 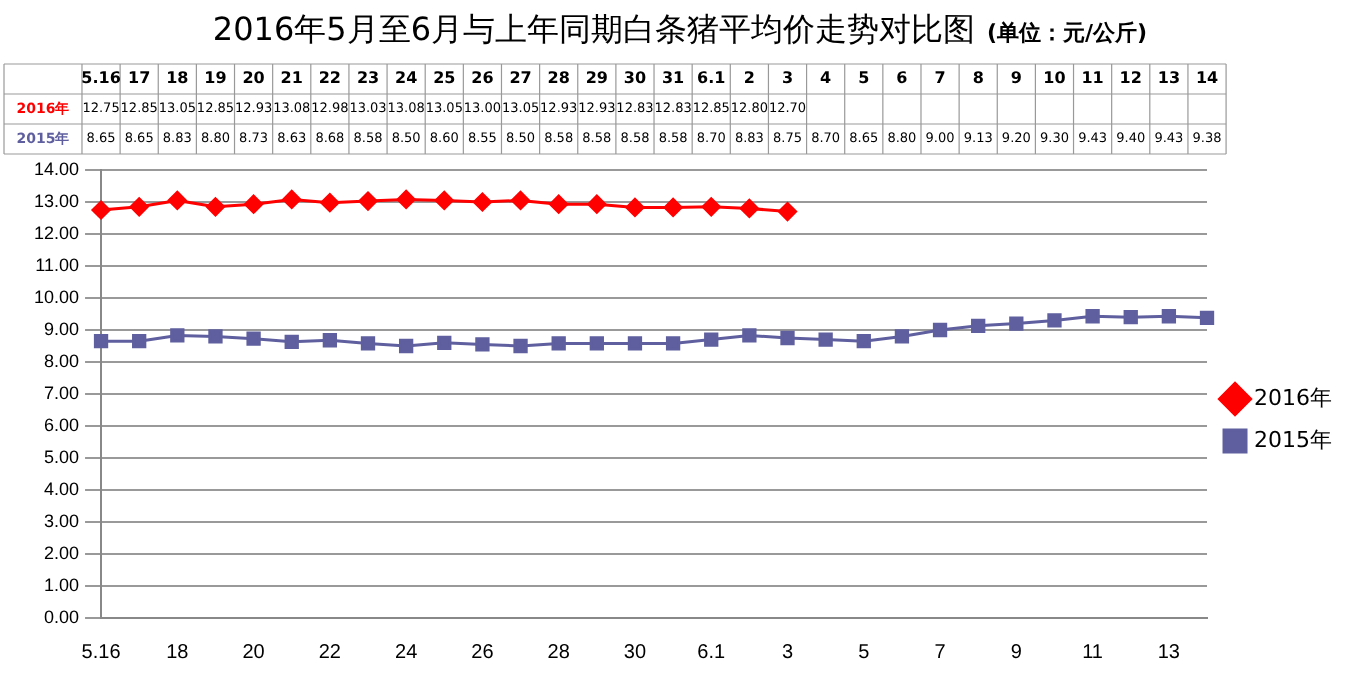 What do you see at coordinates (292, 78) in the screenshot?
I see `x-tick-label: 21` at bounding box center [292, 78].